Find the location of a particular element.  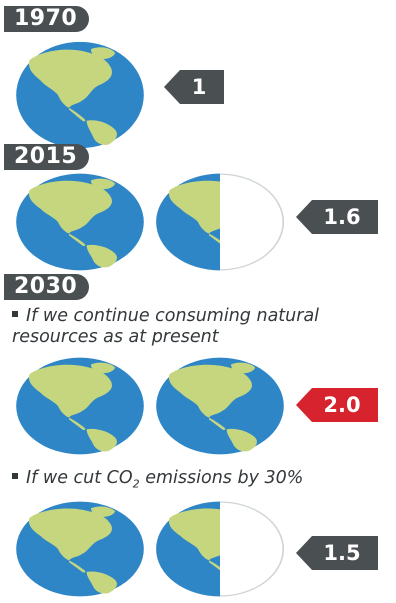

earths-value-2015: 1.6 is located at coordinates (337, 217).